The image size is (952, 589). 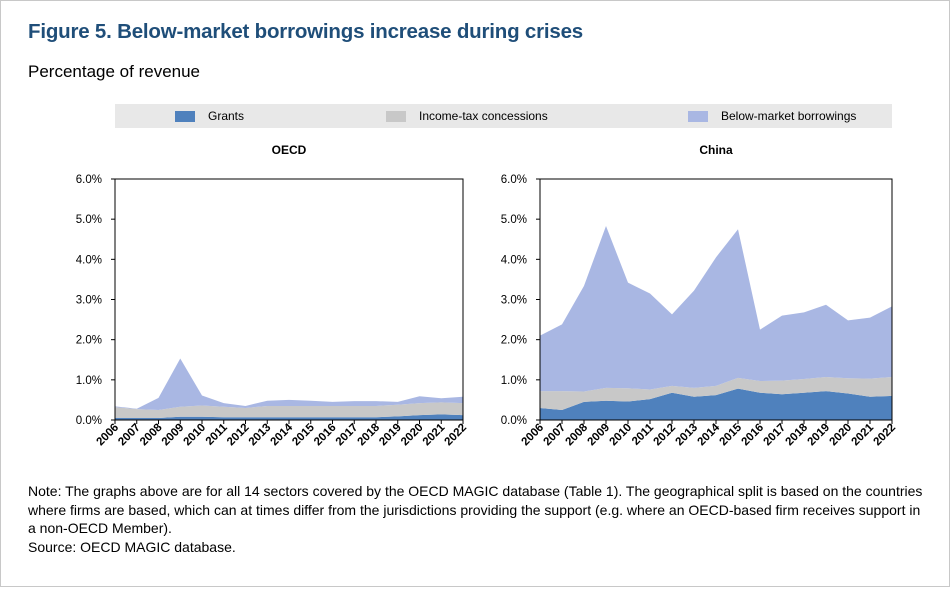 I want to click on x-tick-label-china: 2010, so click(x=621, y=435).